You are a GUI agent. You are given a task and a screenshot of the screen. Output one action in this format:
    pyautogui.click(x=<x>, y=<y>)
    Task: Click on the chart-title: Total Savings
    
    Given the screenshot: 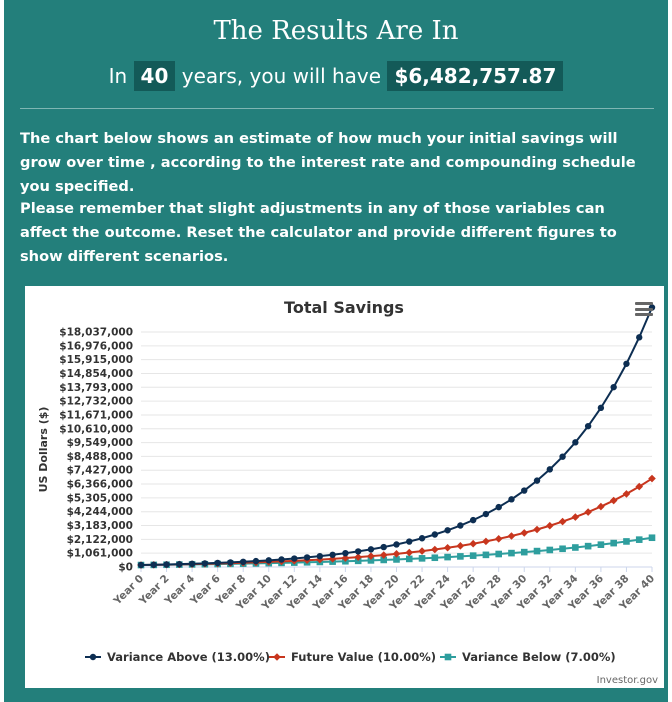 What is the action you would take?
    pyautogui.click(x=344, y=307)
    